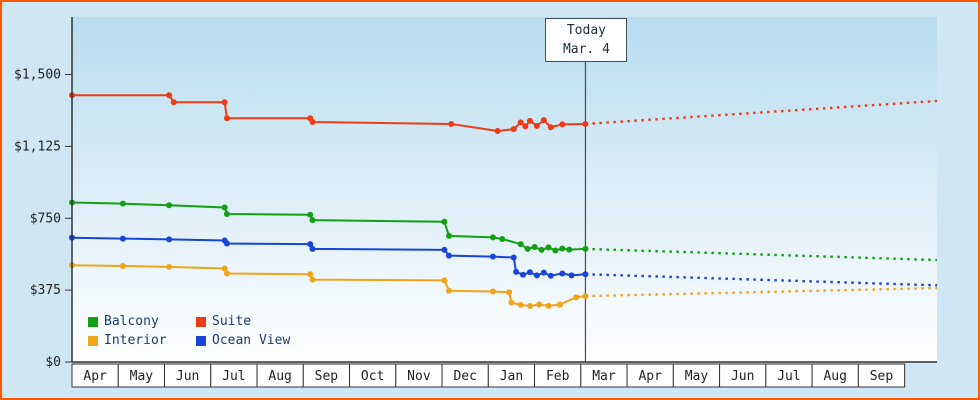 The image size is (980, 400). What do you see at coordinates (53, 362) in the screenshot?
I see `y-axis-label: $0` at bounding box center [53, 362].